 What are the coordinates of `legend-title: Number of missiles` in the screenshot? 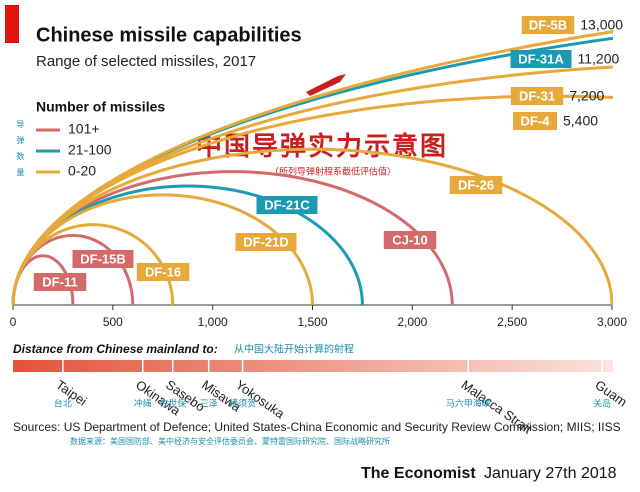 It's located at (100, 107).